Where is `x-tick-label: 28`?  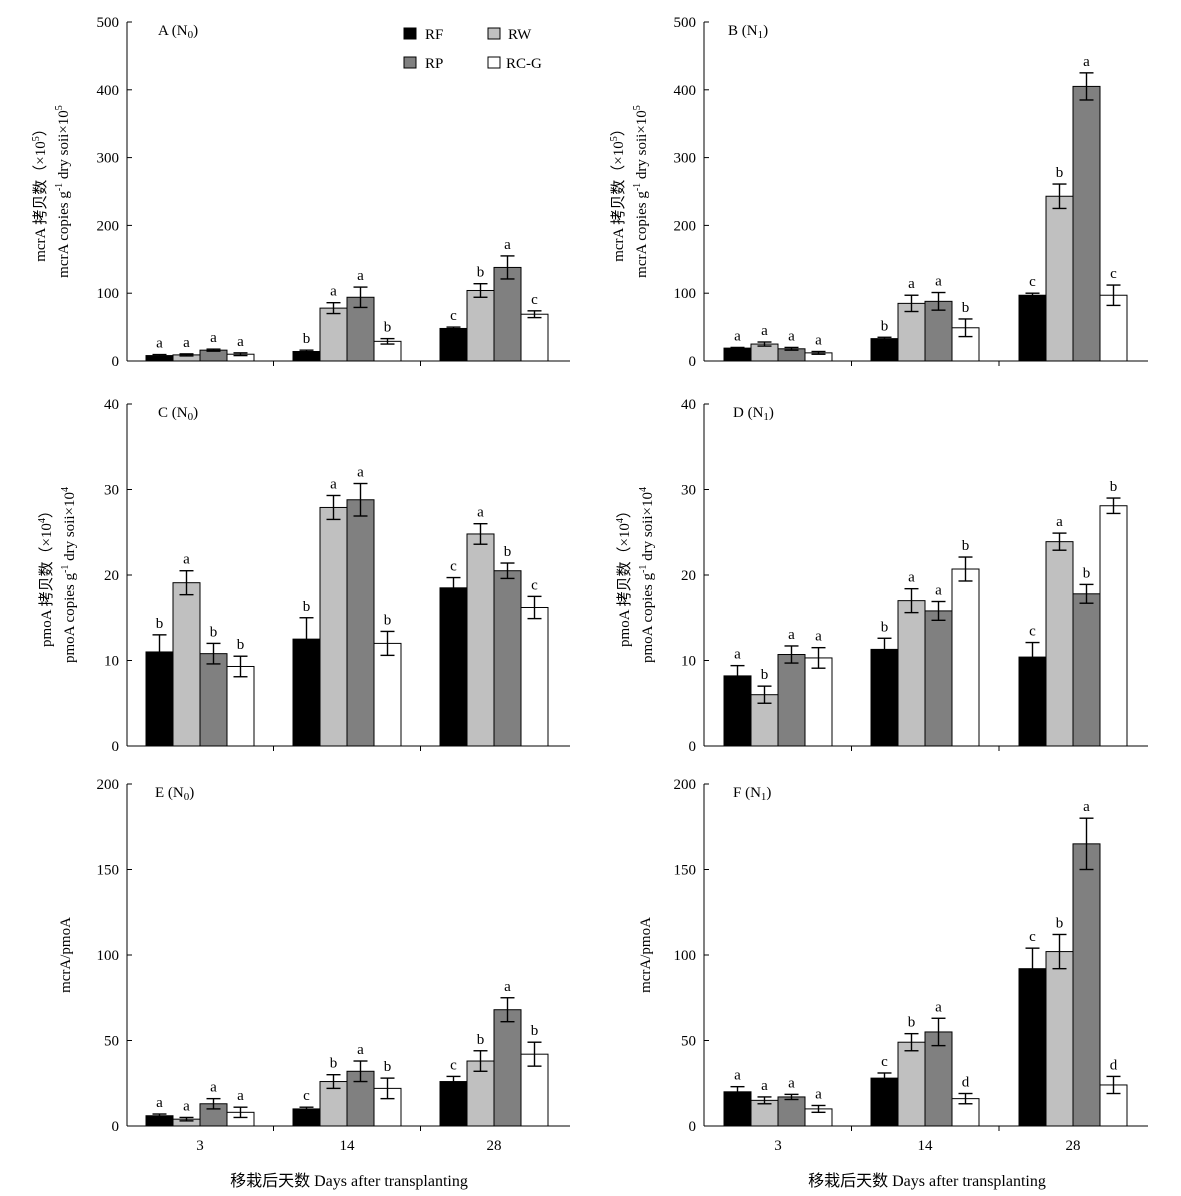
x-tick-label: 28 is located at coordinates (1073, 1146).